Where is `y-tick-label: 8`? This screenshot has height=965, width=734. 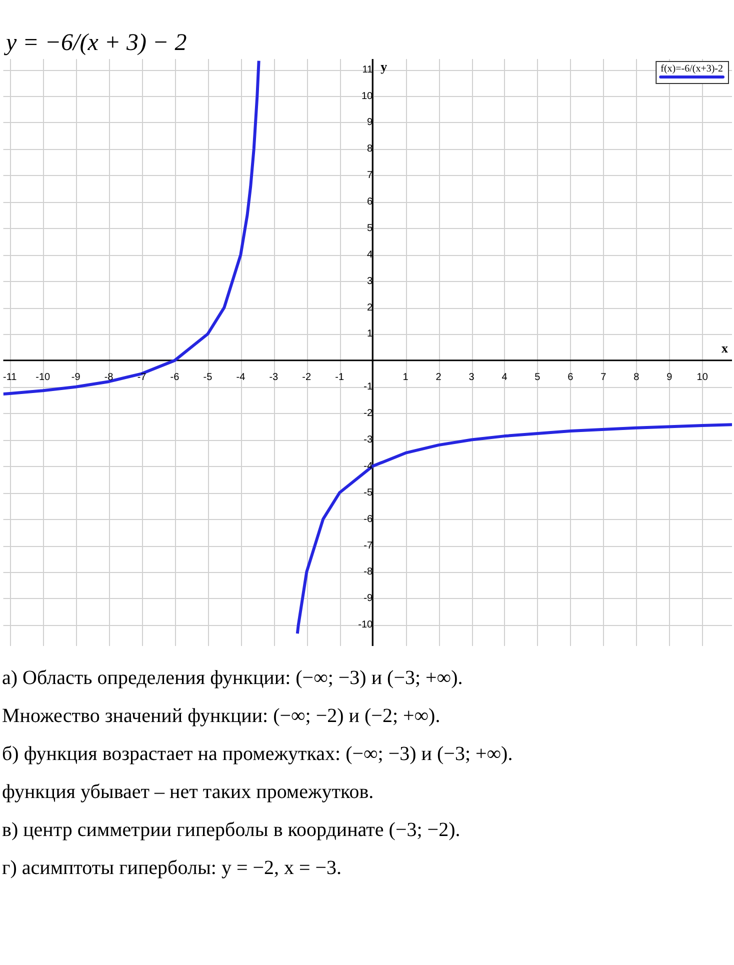 y-tick-label: 8 is located at coordinates (370, 149).